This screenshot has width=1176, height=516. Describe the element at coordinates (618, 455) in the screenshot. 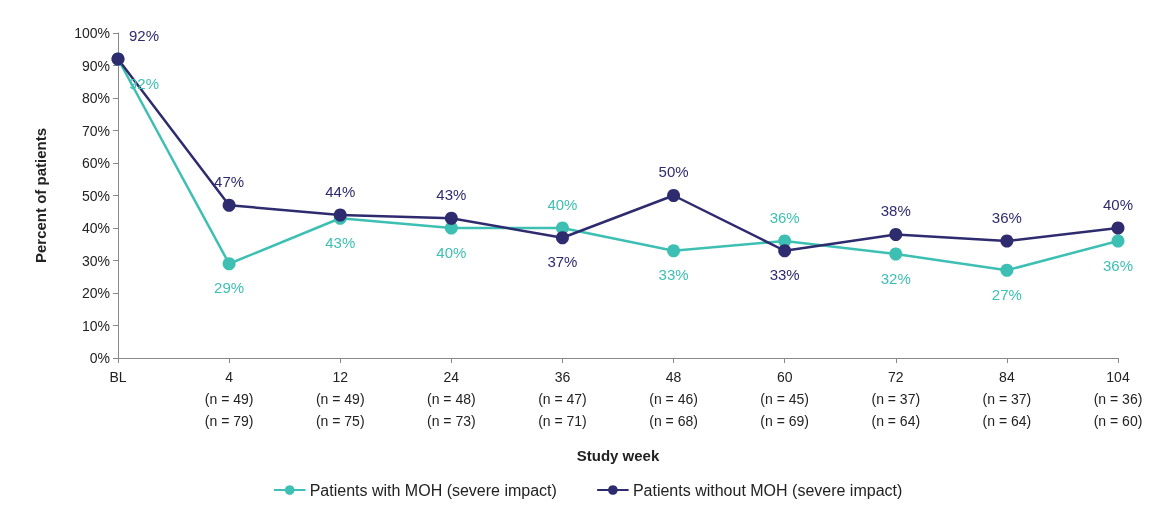

I see `x-axis-title: Study week` at that location.